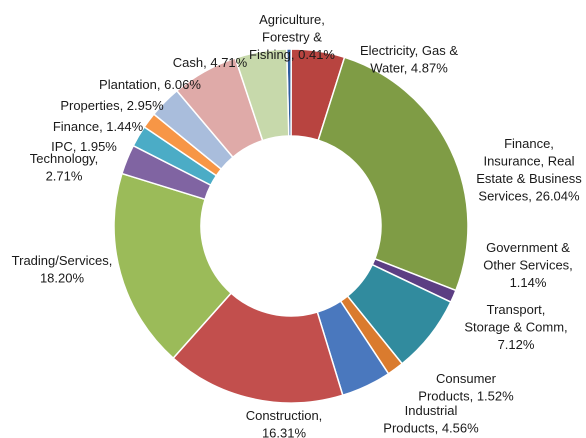 This screenshot has height=438, width=586. I want to click on data-label-line: Technology,, so click(64, 158).